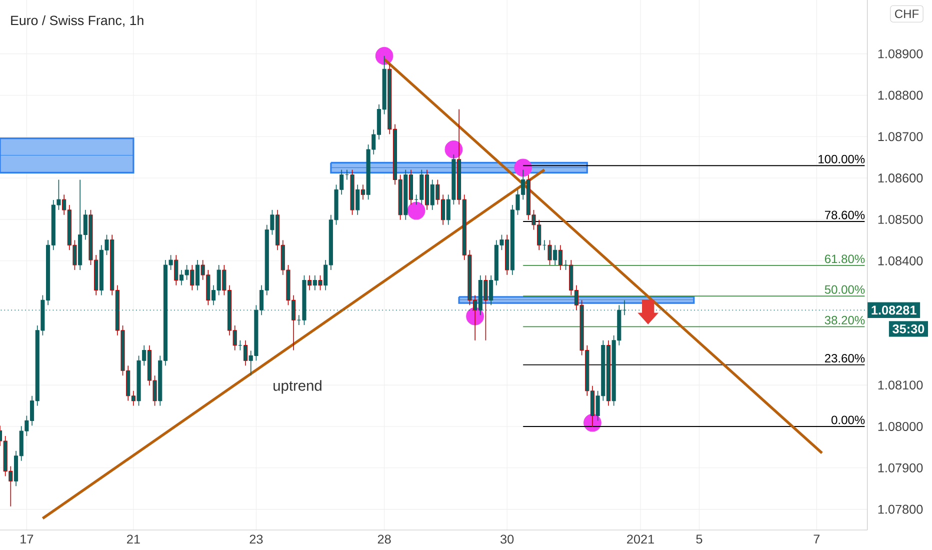 The width and height of the screenshot is (932, 550). What do you see at coordinates (900, 178) in the screenshot?
I see `y-tick-label: 1.08600` at bounding box center [900, 178].